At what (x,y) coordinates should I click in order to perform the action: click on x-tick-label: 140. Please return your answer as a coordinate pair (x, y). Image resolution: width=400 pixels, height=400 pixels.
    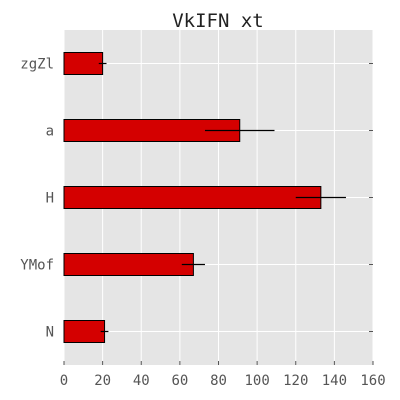
    Looking at the image, I should click on (334, 381).